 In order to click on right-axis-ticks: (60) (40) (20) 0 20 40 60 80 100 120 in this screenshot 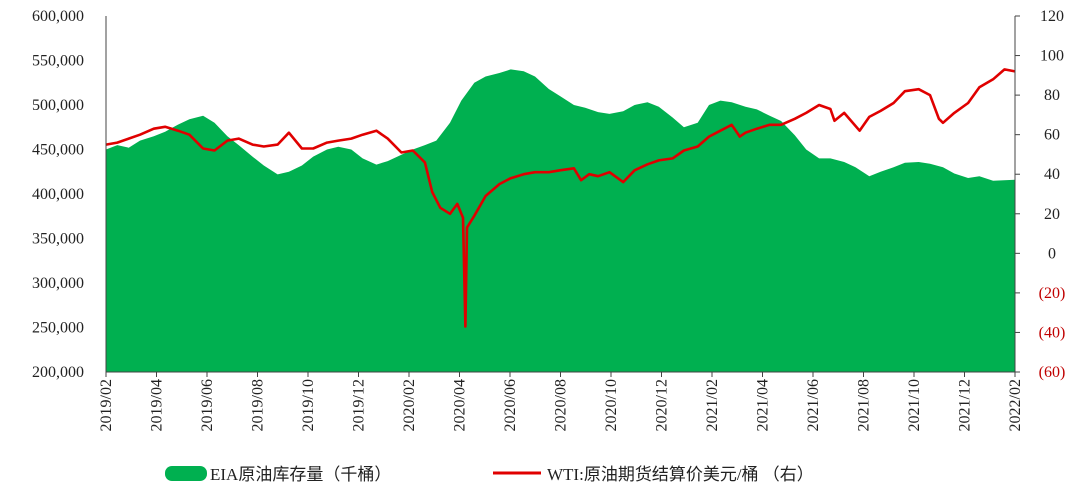, I will do `click(1040, 194)`.